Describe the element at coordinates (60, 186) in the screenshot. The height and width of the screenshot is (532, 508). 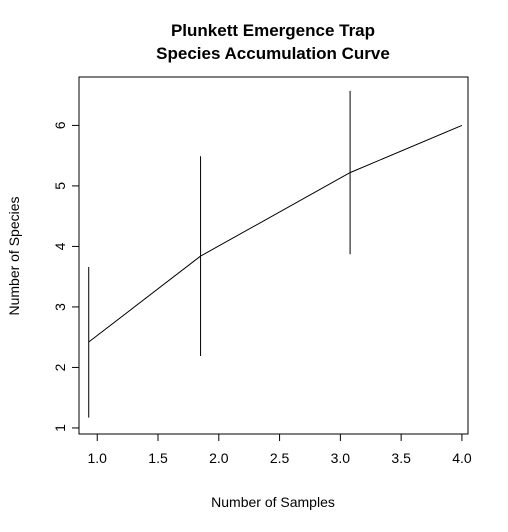
I see `y-tick-label: 5` at that location.